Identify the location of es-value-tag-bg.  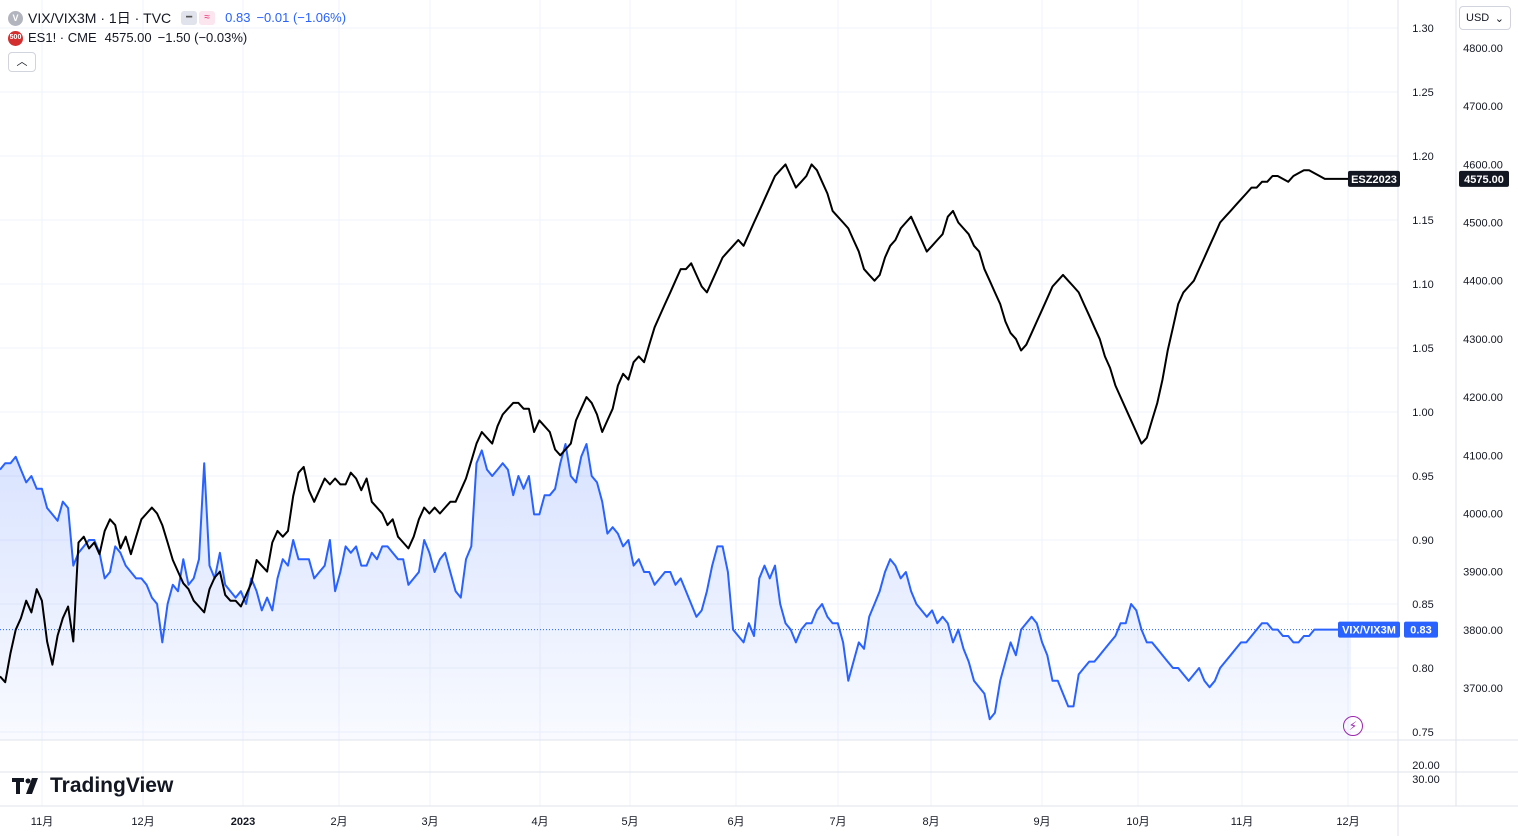
(1484, 178).